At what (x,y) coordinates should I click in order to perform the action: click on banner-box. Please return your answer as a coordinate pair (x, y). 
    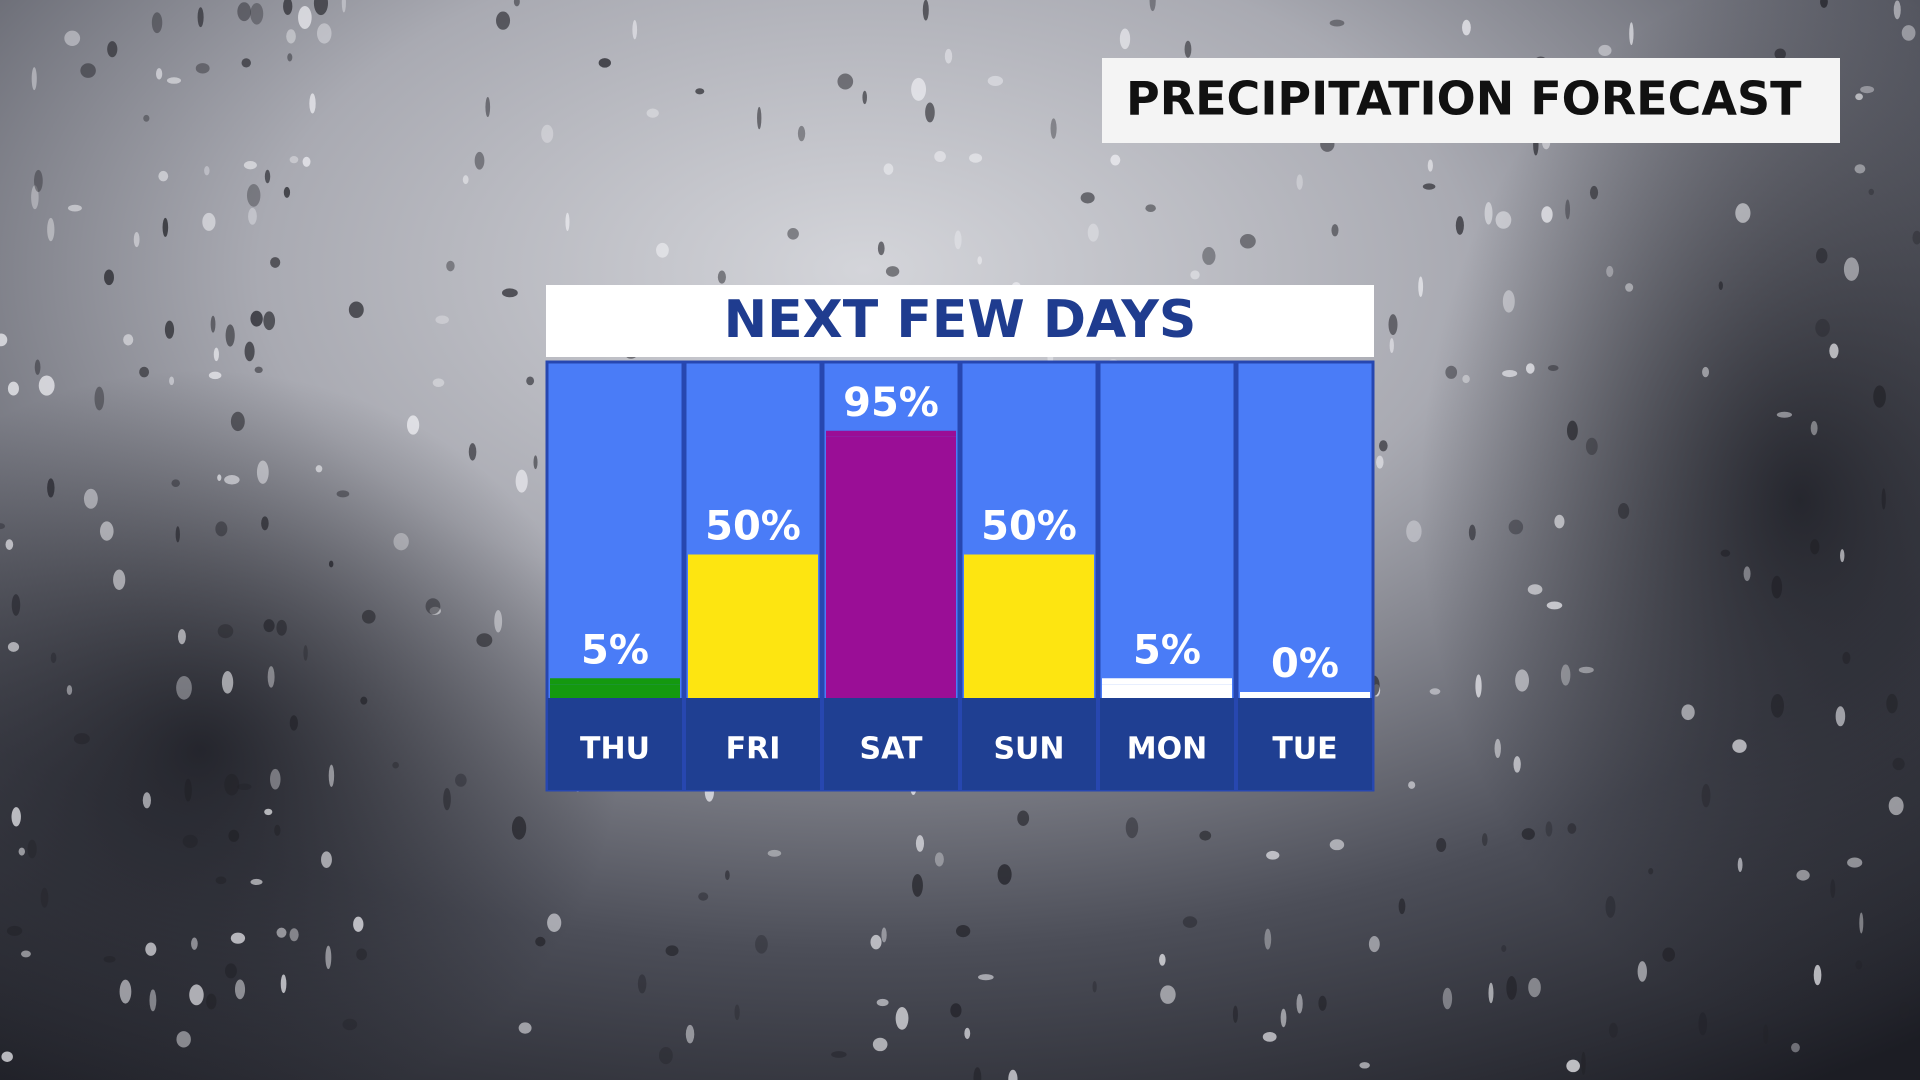
    Looking at the image, I should click on (1471, 100).